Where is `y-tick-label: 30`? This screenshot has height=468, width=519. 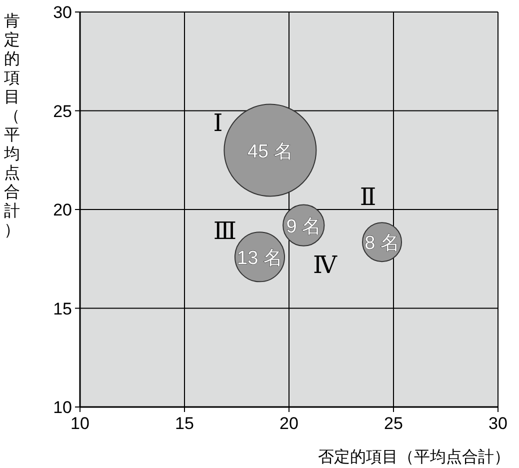
y-tick-label: 30 is located at coordinates (62, 12).